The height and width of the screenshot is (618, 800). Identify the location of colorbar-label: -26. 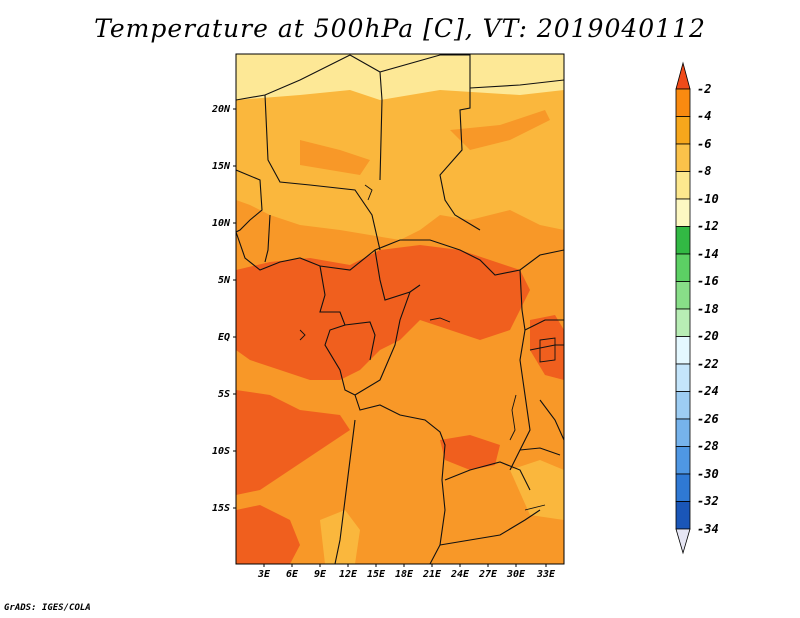
(708, 419).